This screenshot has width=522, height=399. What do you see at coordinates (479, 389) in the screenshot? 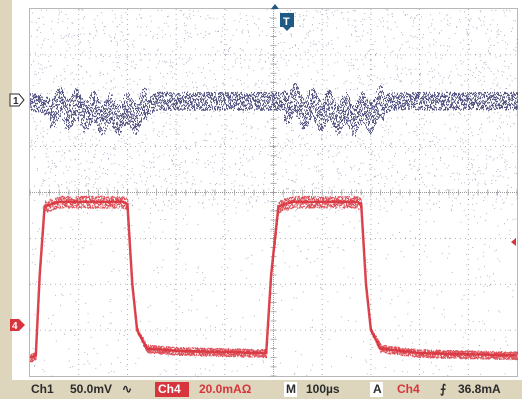
I see `trigger-level: 36.8mA` at bounding box center [479, 389].